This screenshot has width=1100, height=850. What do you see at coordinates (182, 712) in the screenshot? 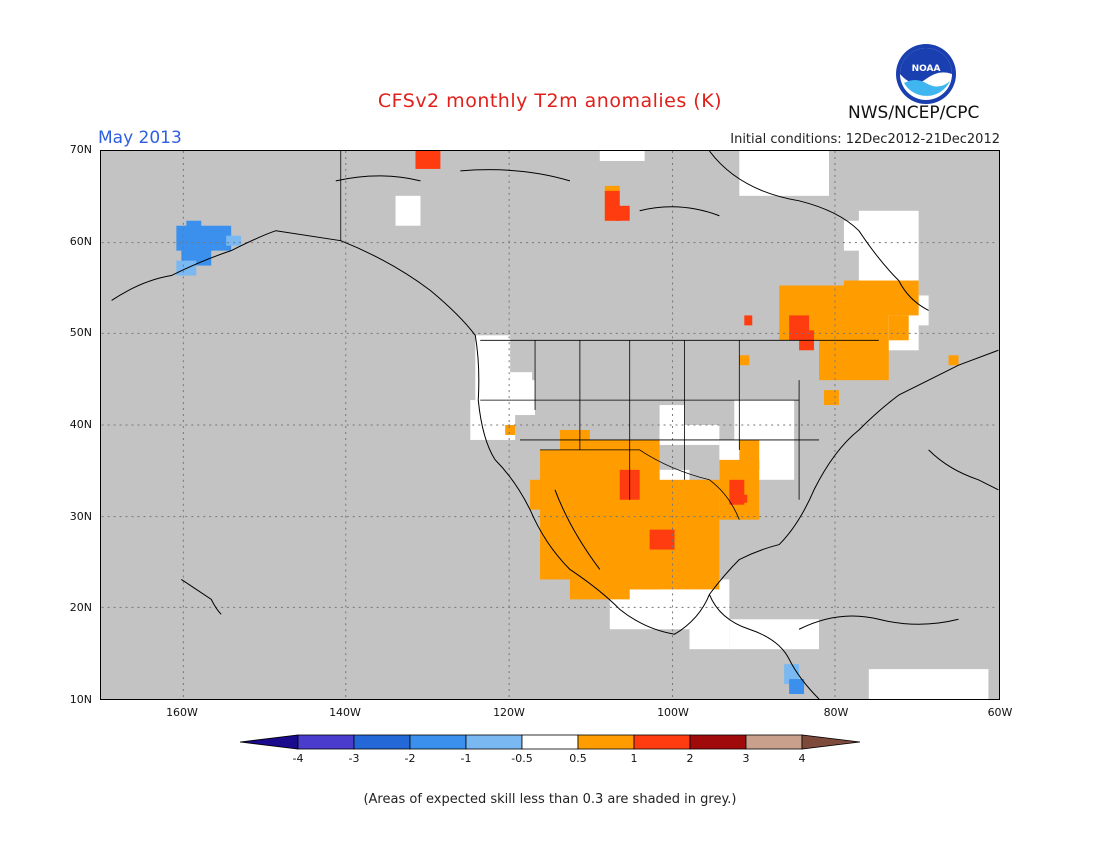
I see `lon-label-160w: 160W` at bounding box center [182, 712].